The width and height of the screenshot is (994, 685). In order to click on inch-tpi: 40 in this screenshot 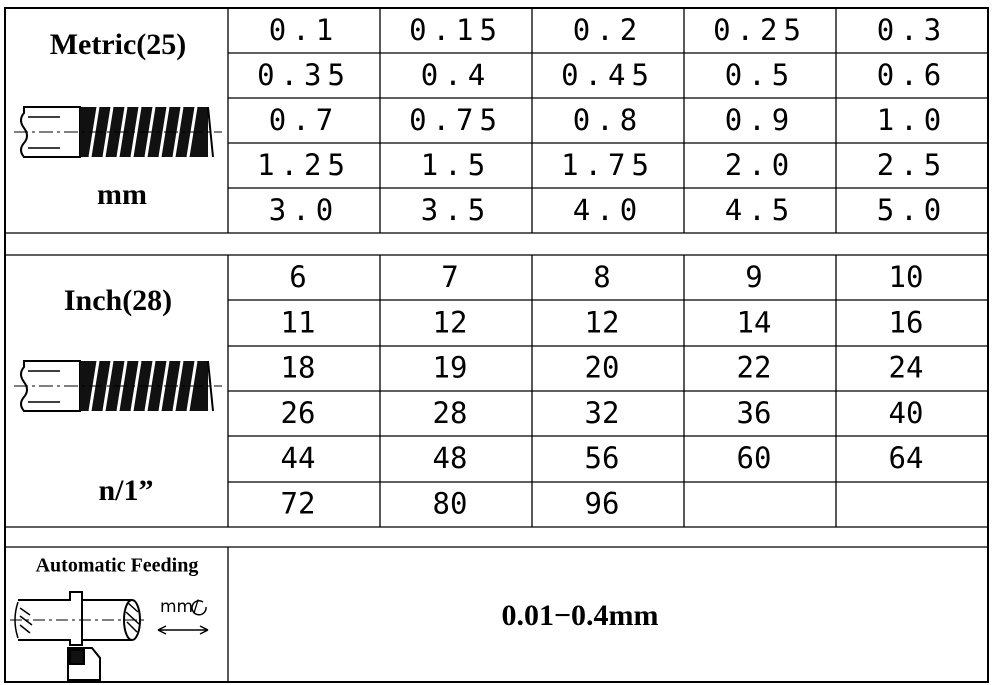, I will do `click(906, 413)`.